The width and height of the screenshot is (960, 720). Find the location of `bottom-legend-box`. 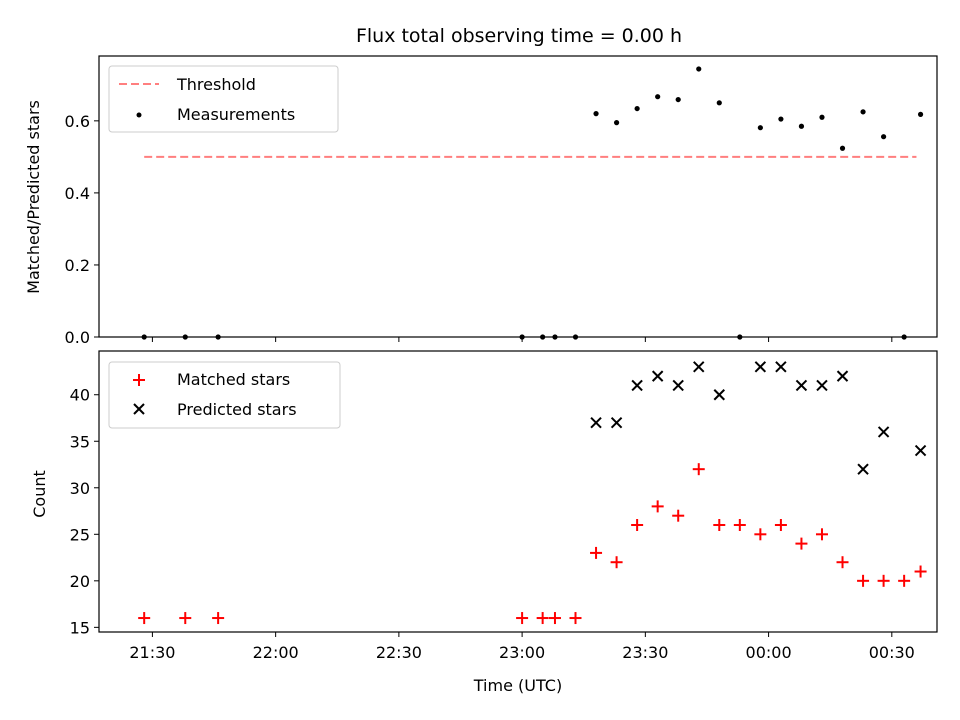

bottom-legend-box is located at coordinates (224, 395).